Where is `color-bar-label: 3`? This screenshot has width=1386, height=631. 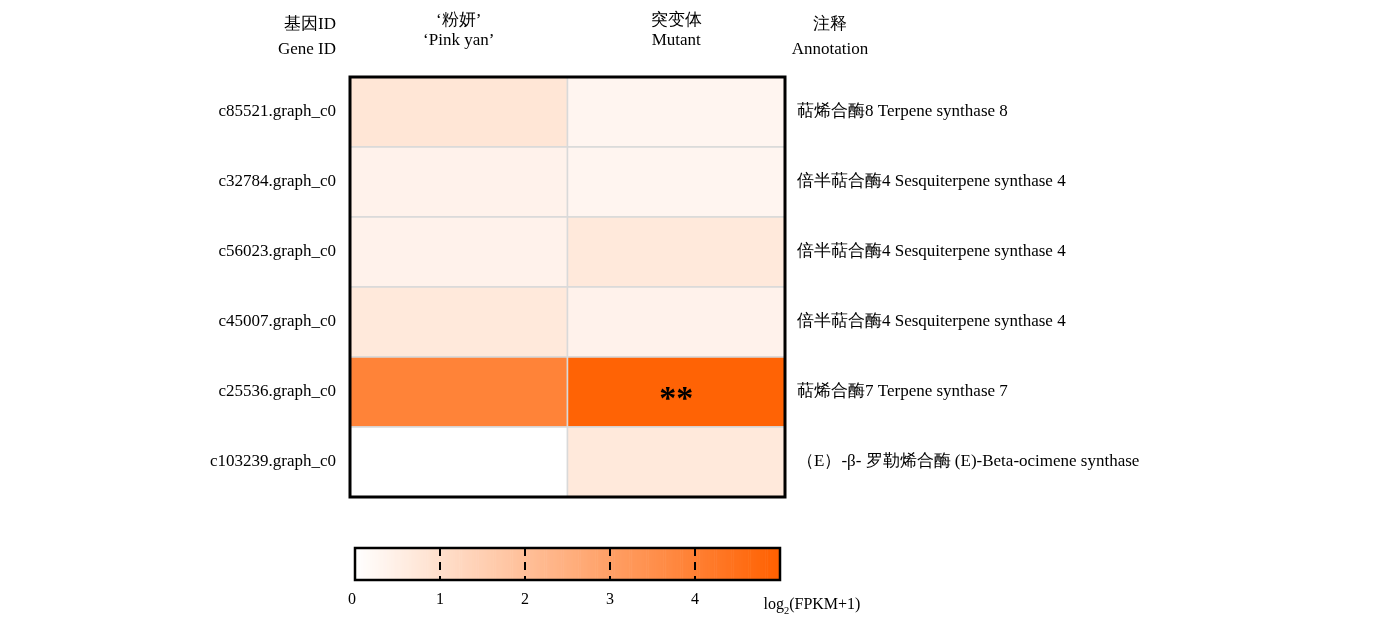
color-bar-label: 3 is located at coordinates (610, 598).